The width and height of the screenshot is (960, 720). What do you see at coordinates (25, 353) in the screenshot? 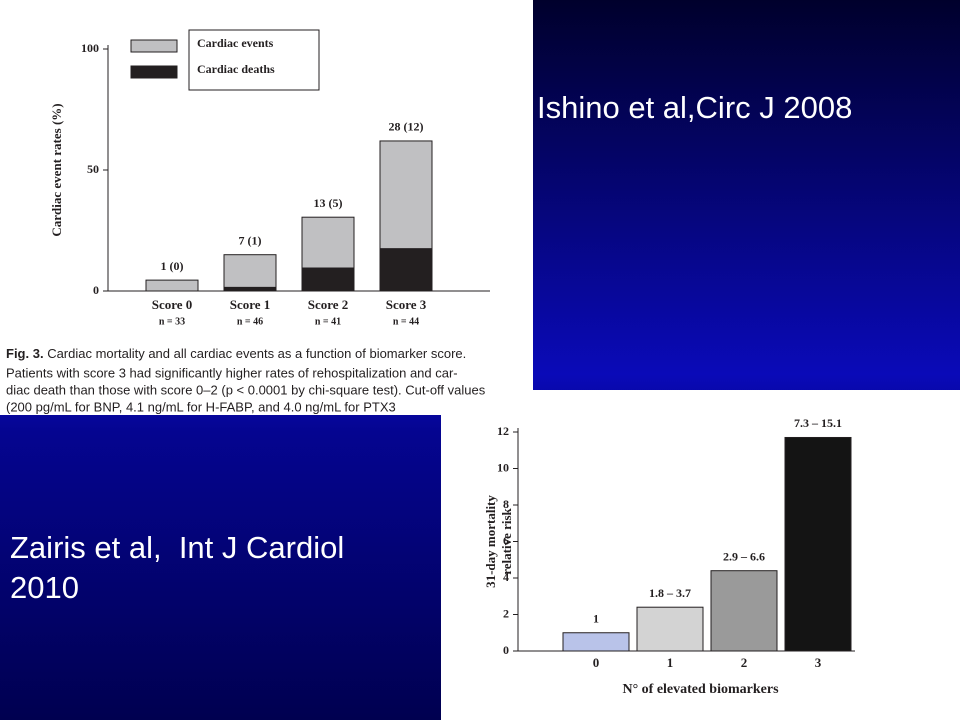
I see `caption-label: Fig. 3.` at bounding box center [25, 353].